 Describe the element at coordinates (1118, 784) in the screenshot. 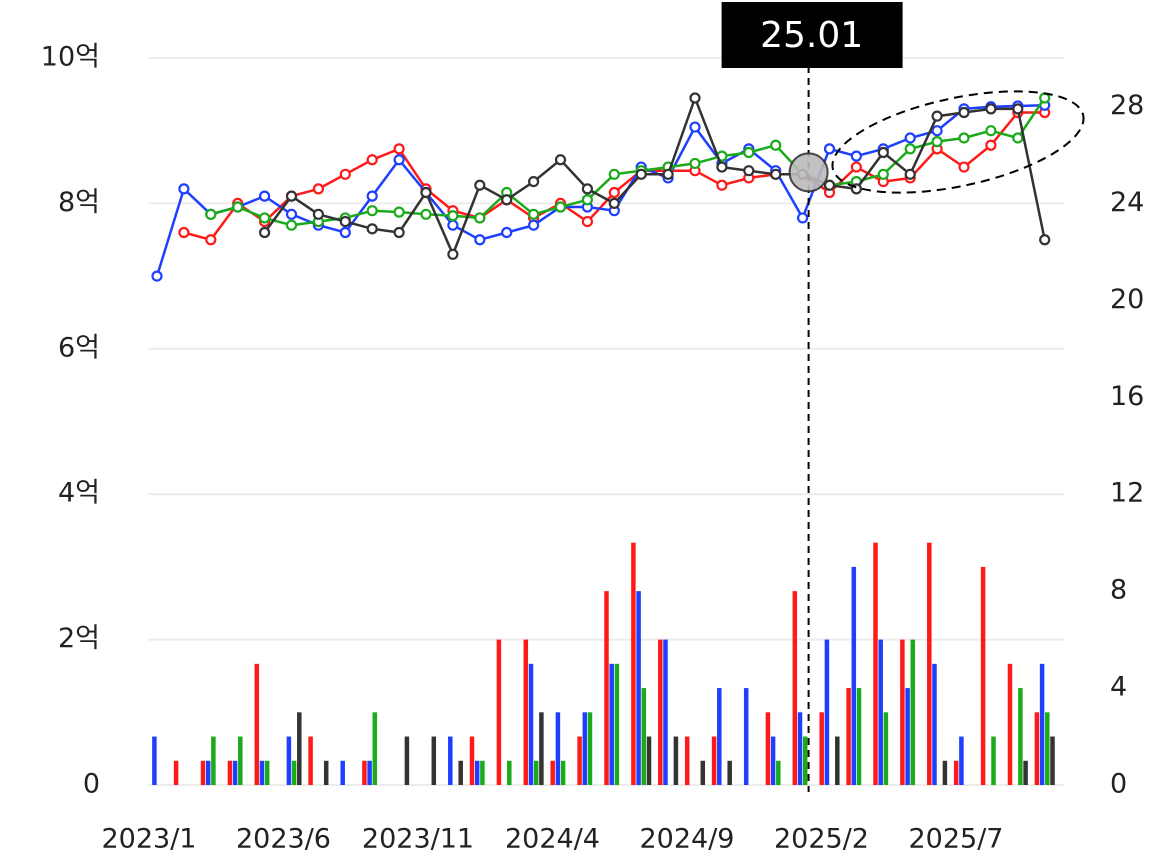

I see `y2-tick-label: 0` at that location.